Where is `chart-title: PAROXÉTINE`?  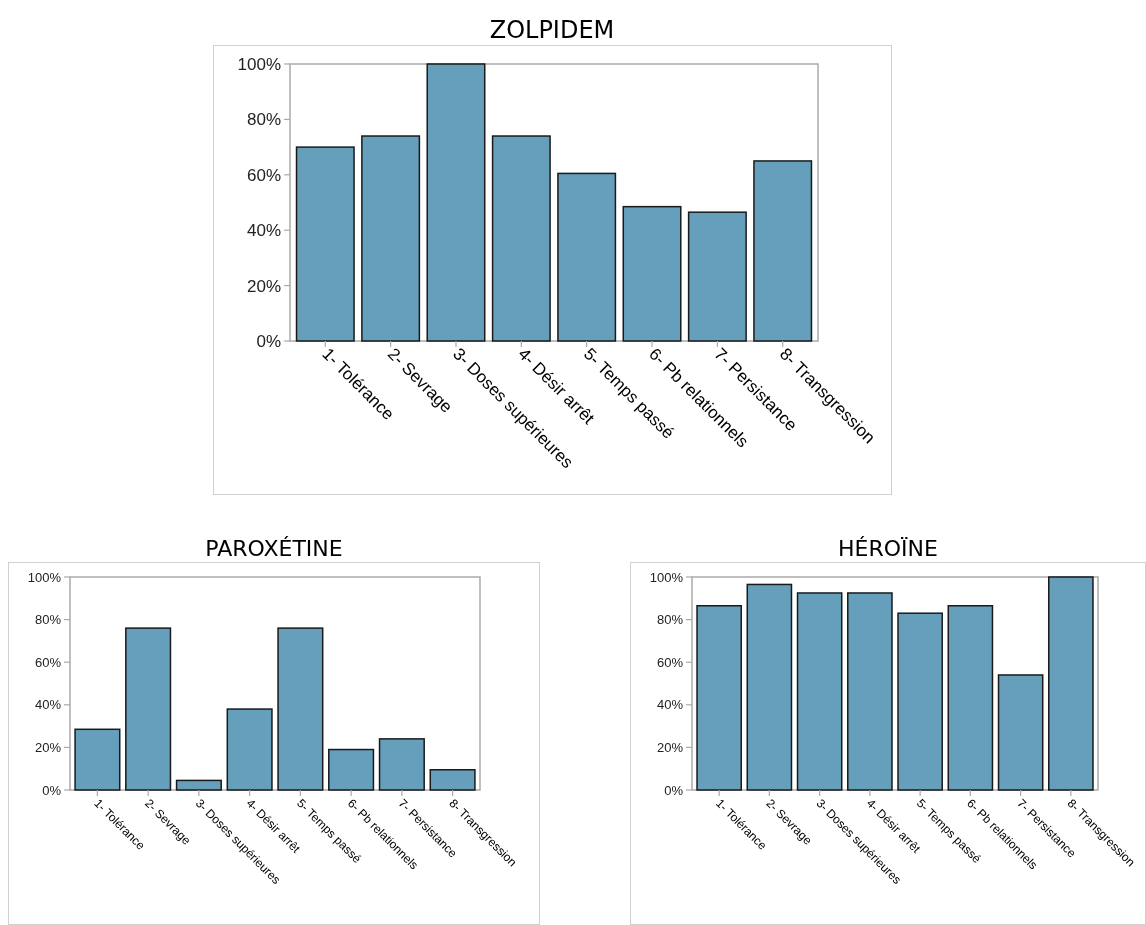
chart-title: PAROXÉTINE is located at coordinates (274, 548).